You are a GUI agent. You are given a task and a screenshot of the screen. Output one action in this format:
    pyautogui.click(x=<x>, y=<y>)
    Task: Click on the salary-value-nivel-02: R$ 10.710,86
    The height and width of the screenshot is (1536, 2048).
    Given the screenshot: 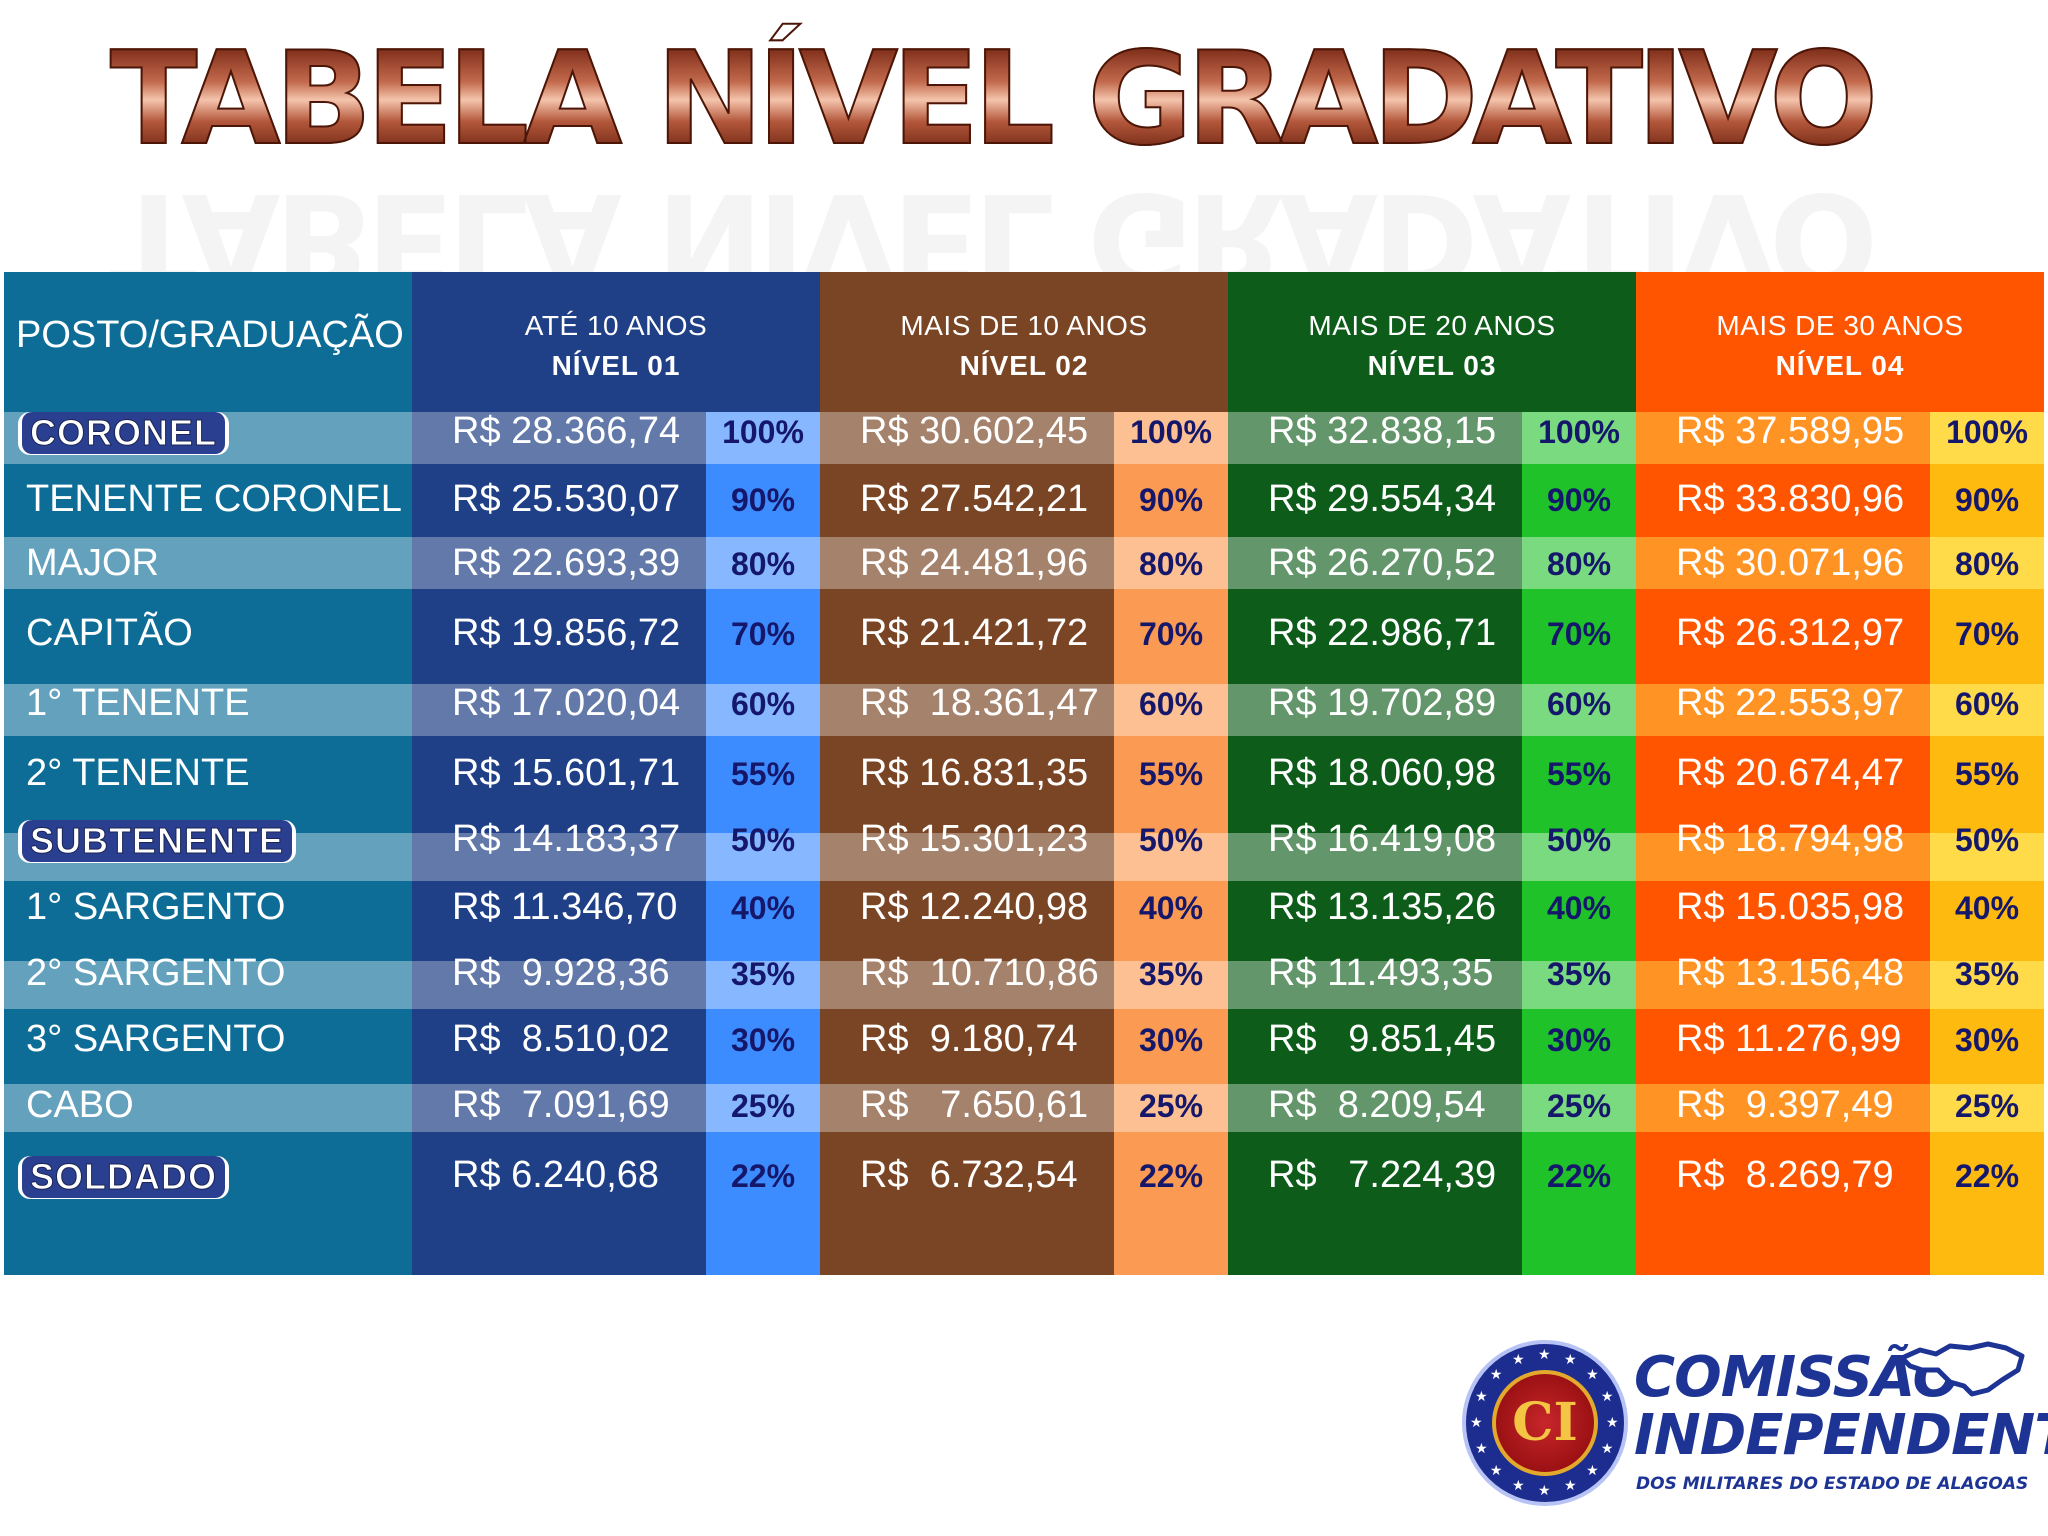 What is the action you would take?
    pyautogui.click(x=979, y=973)
    